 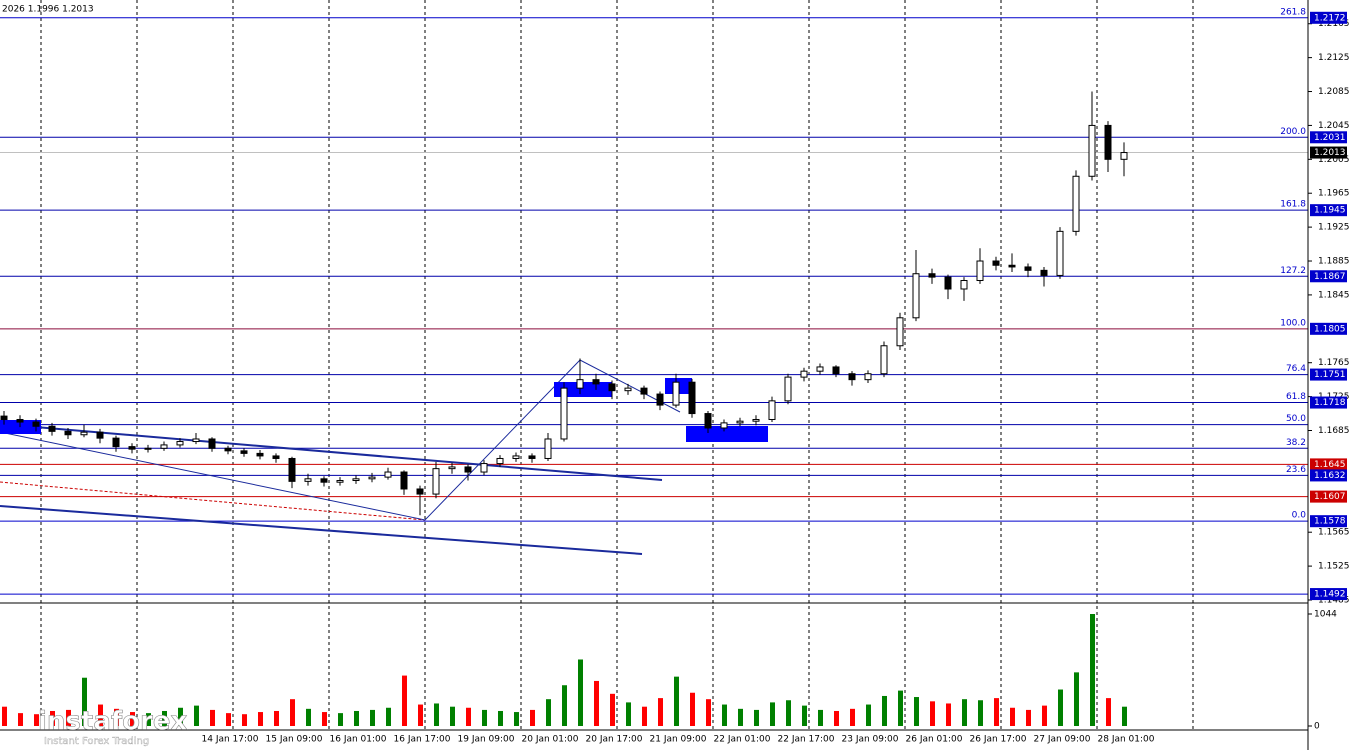 What do you see at coordinates (1330, 476) in the screenshot?
I see `level-price: 1.1632` at bounding box center [1330, 476].